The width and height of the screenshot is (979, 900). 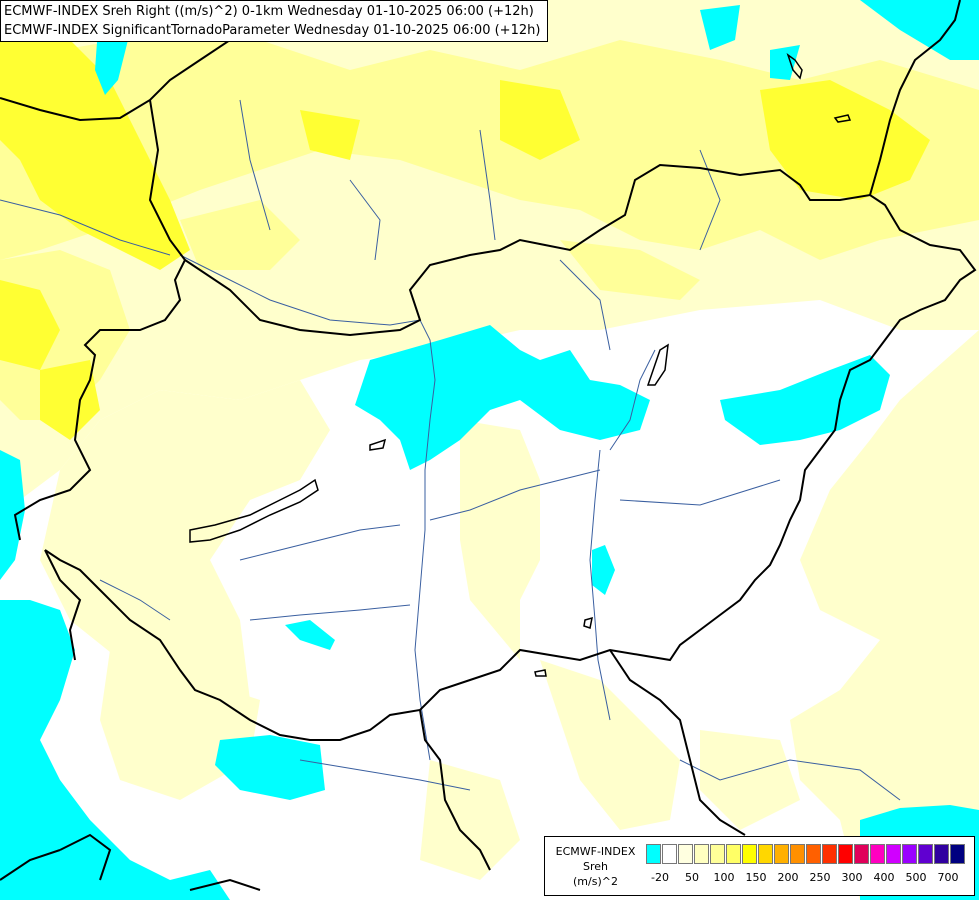 What do you see at coordinates (692, 877) in the screenshot?
I see `legend-tick-label: 50` at bounding box center [692, 877].